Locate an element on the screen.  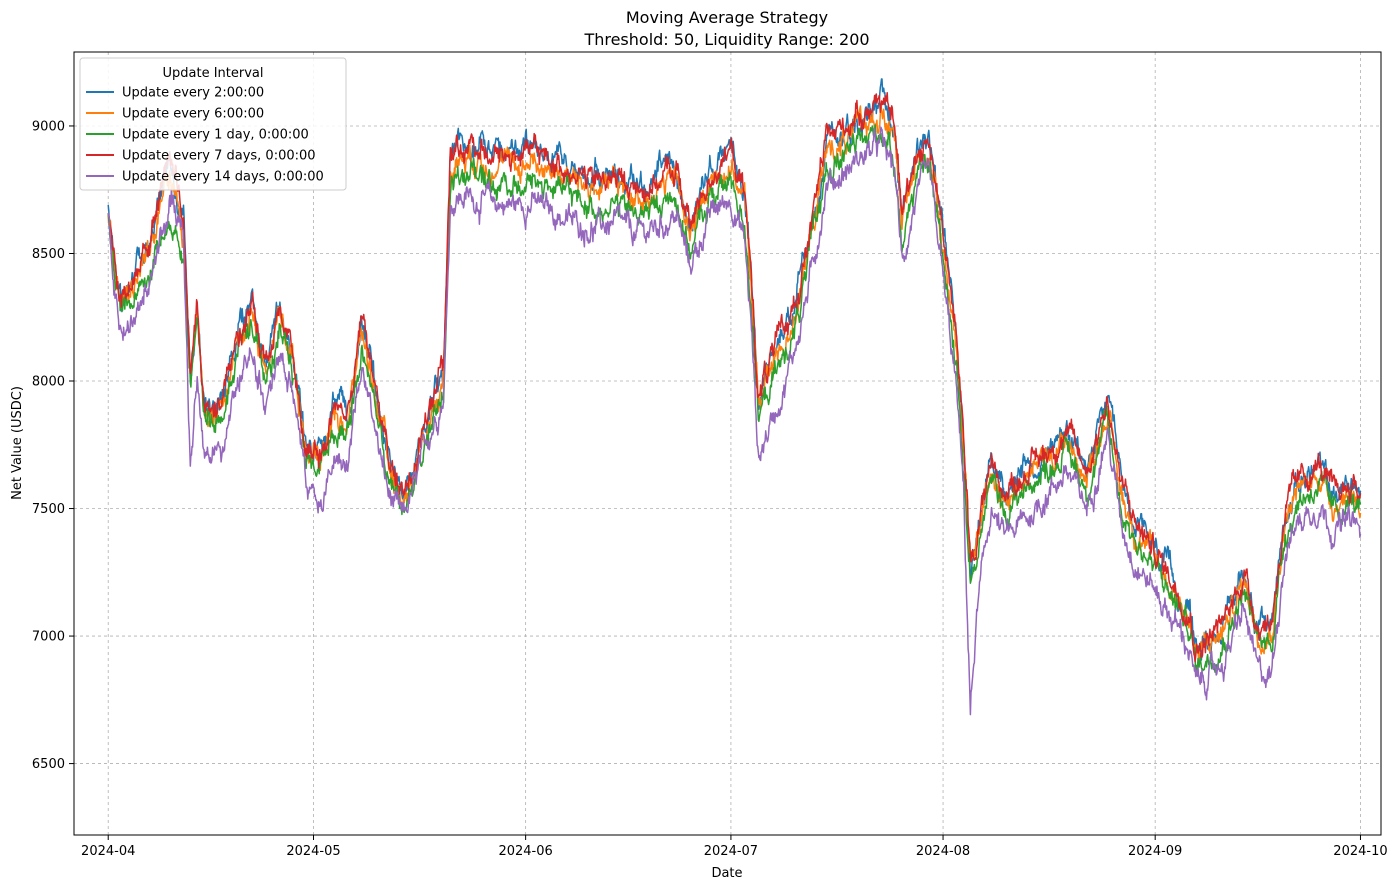
y-tick-label: 6500 is located at coordinates (48, 764).